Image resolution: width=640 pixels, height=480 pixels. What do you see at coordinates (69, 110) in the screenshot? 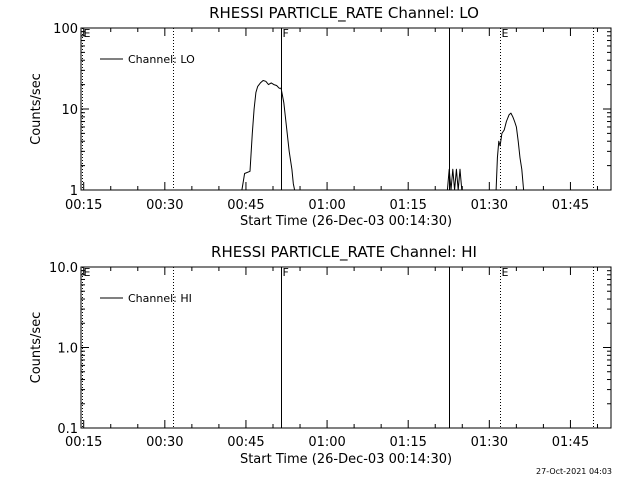
I see `y-tick-label: 10` at bounding box center [69, 110].